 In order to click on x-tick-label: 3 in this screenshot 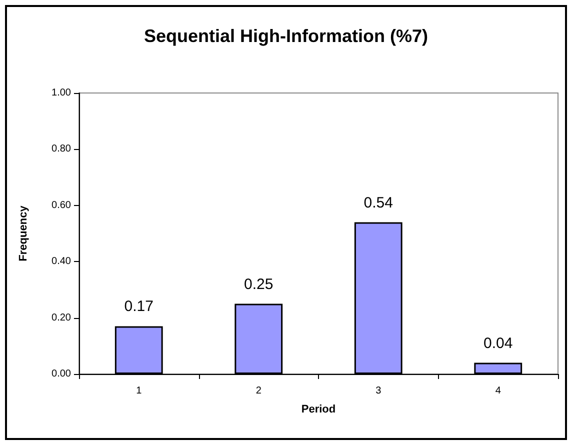, I will do `click(379, 391)`.